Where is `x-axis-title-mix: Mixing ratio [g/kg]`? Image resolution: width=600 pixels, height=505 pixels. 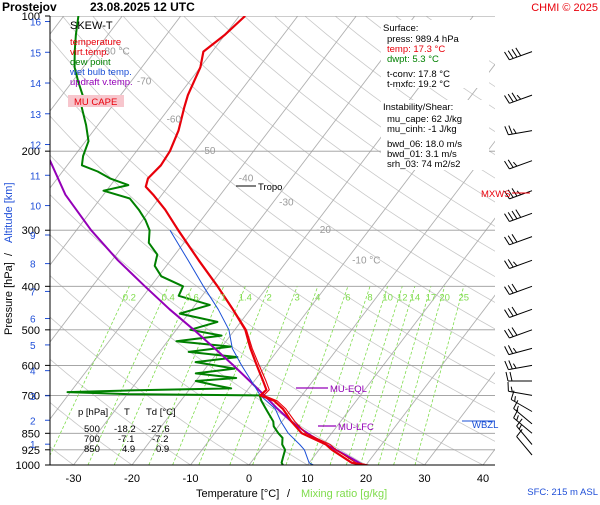
x-axis-title-mix: Mixing ratio [g/kg] is located at coordinates (344, 494).